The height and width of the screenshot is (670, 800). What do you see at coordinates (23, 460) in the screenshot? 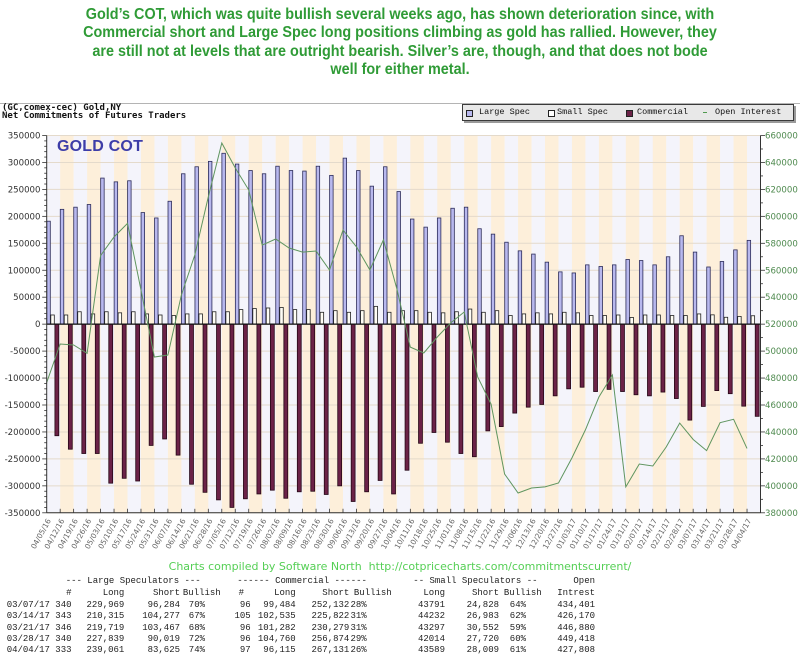
I see `y-left-tick-label: -250000` at bounding box center [23, 460].